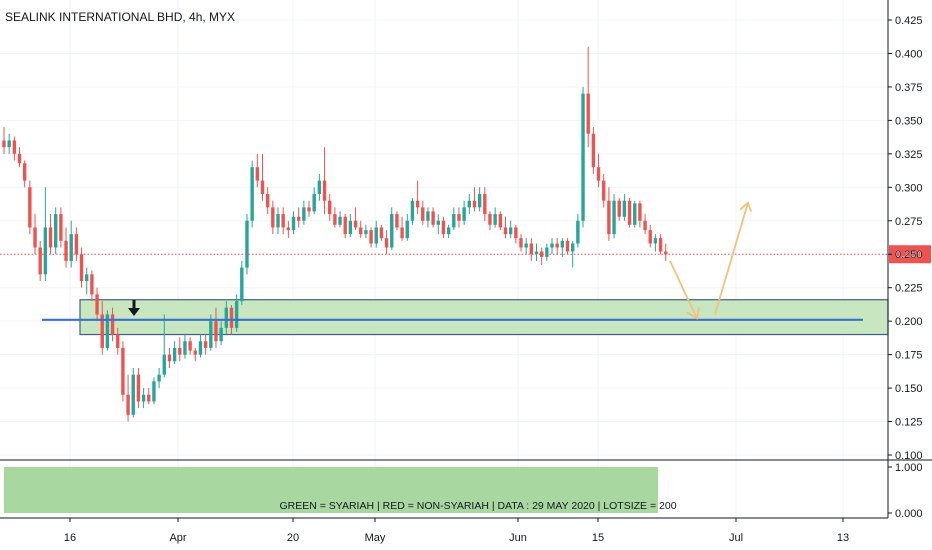  What do you see at coordinates (909, 514) in the screenshot?
I see `indicator-y-tick-label: 0.000` at bounding box center [909, 514].